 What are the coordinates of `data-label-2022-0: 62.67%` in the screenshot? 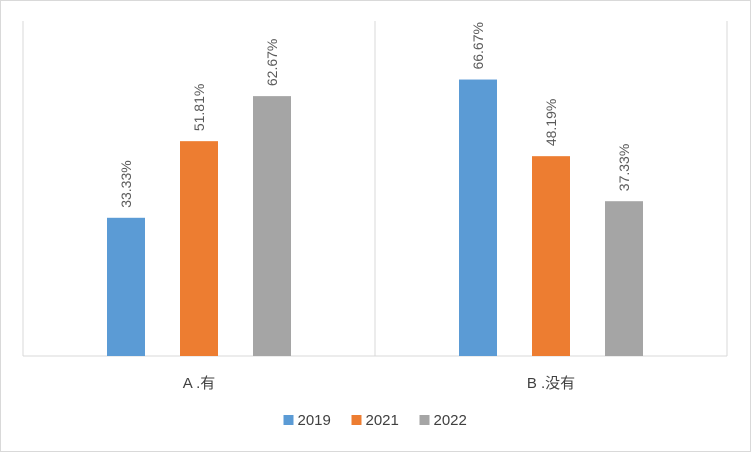 It's located at (272, 62).